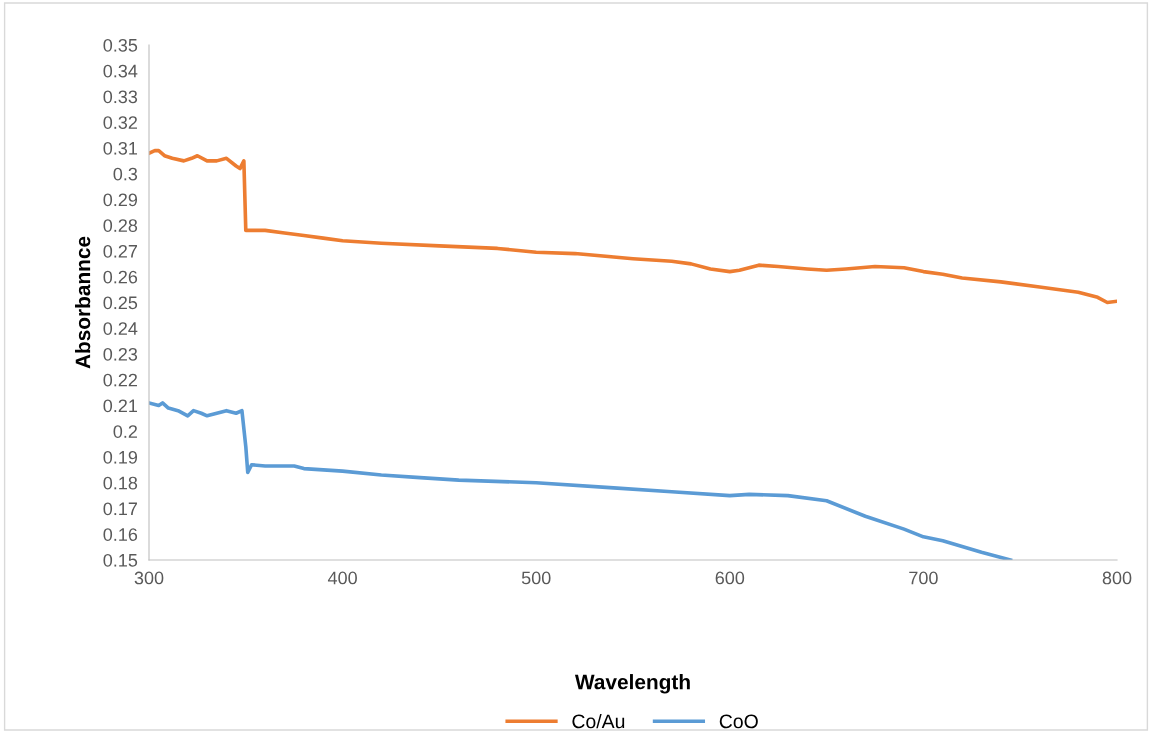 The image size is (1152, 733). I want to click on y-tick-label: 0.24, so click(120, 328).